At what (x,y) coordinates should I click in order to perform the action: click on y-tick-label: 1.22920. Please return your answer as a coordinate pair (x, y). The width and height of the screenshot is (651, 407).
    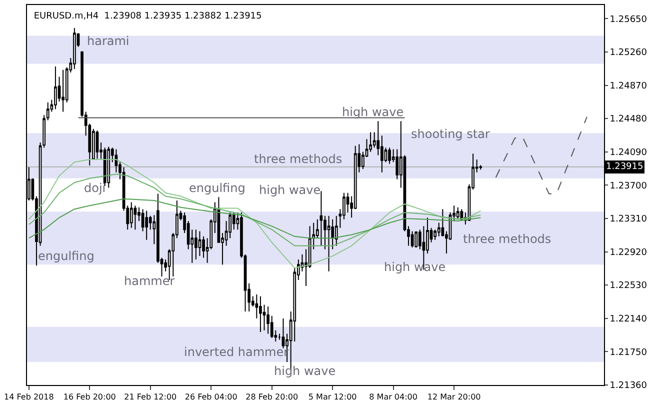
    Looking at the image, I should click on (629, 253).